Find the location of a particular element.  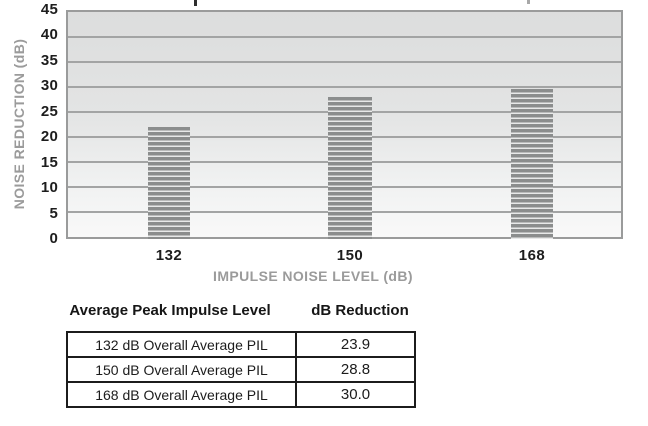

row-label: 132 dB Overall Average PIL is located at coordinates (181, 344).